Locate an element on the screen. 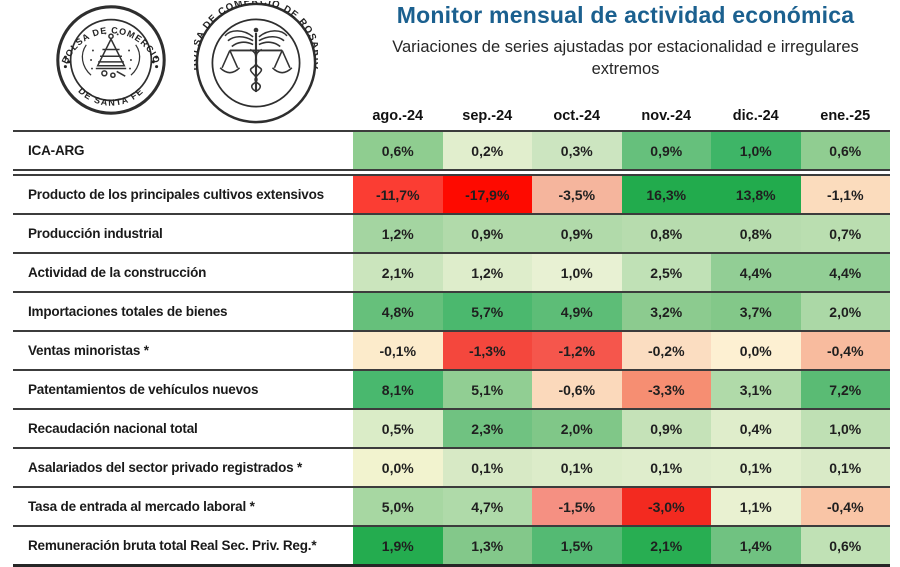 This screenshot has width=900, height=567. data-cell: 0,3% is located at coordinates (577, 150).